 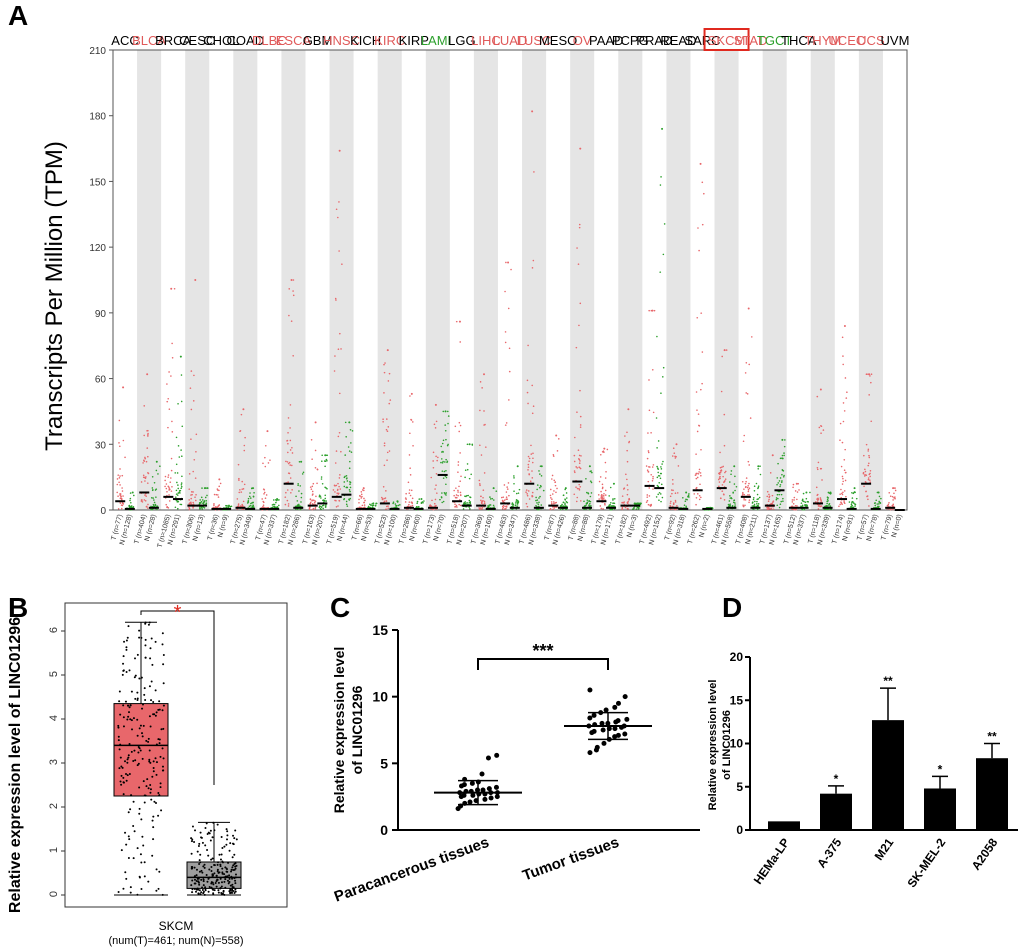 I want to click on panel-c-point, so click(x=615, y=729).